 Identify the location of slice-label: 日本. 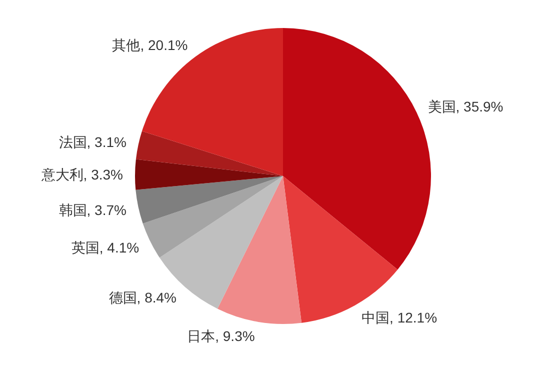
(201, 336).